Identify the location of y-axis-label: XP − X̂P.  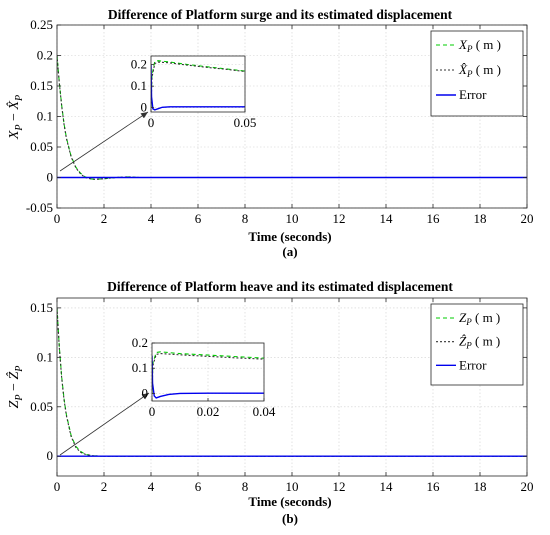
(15, 117).